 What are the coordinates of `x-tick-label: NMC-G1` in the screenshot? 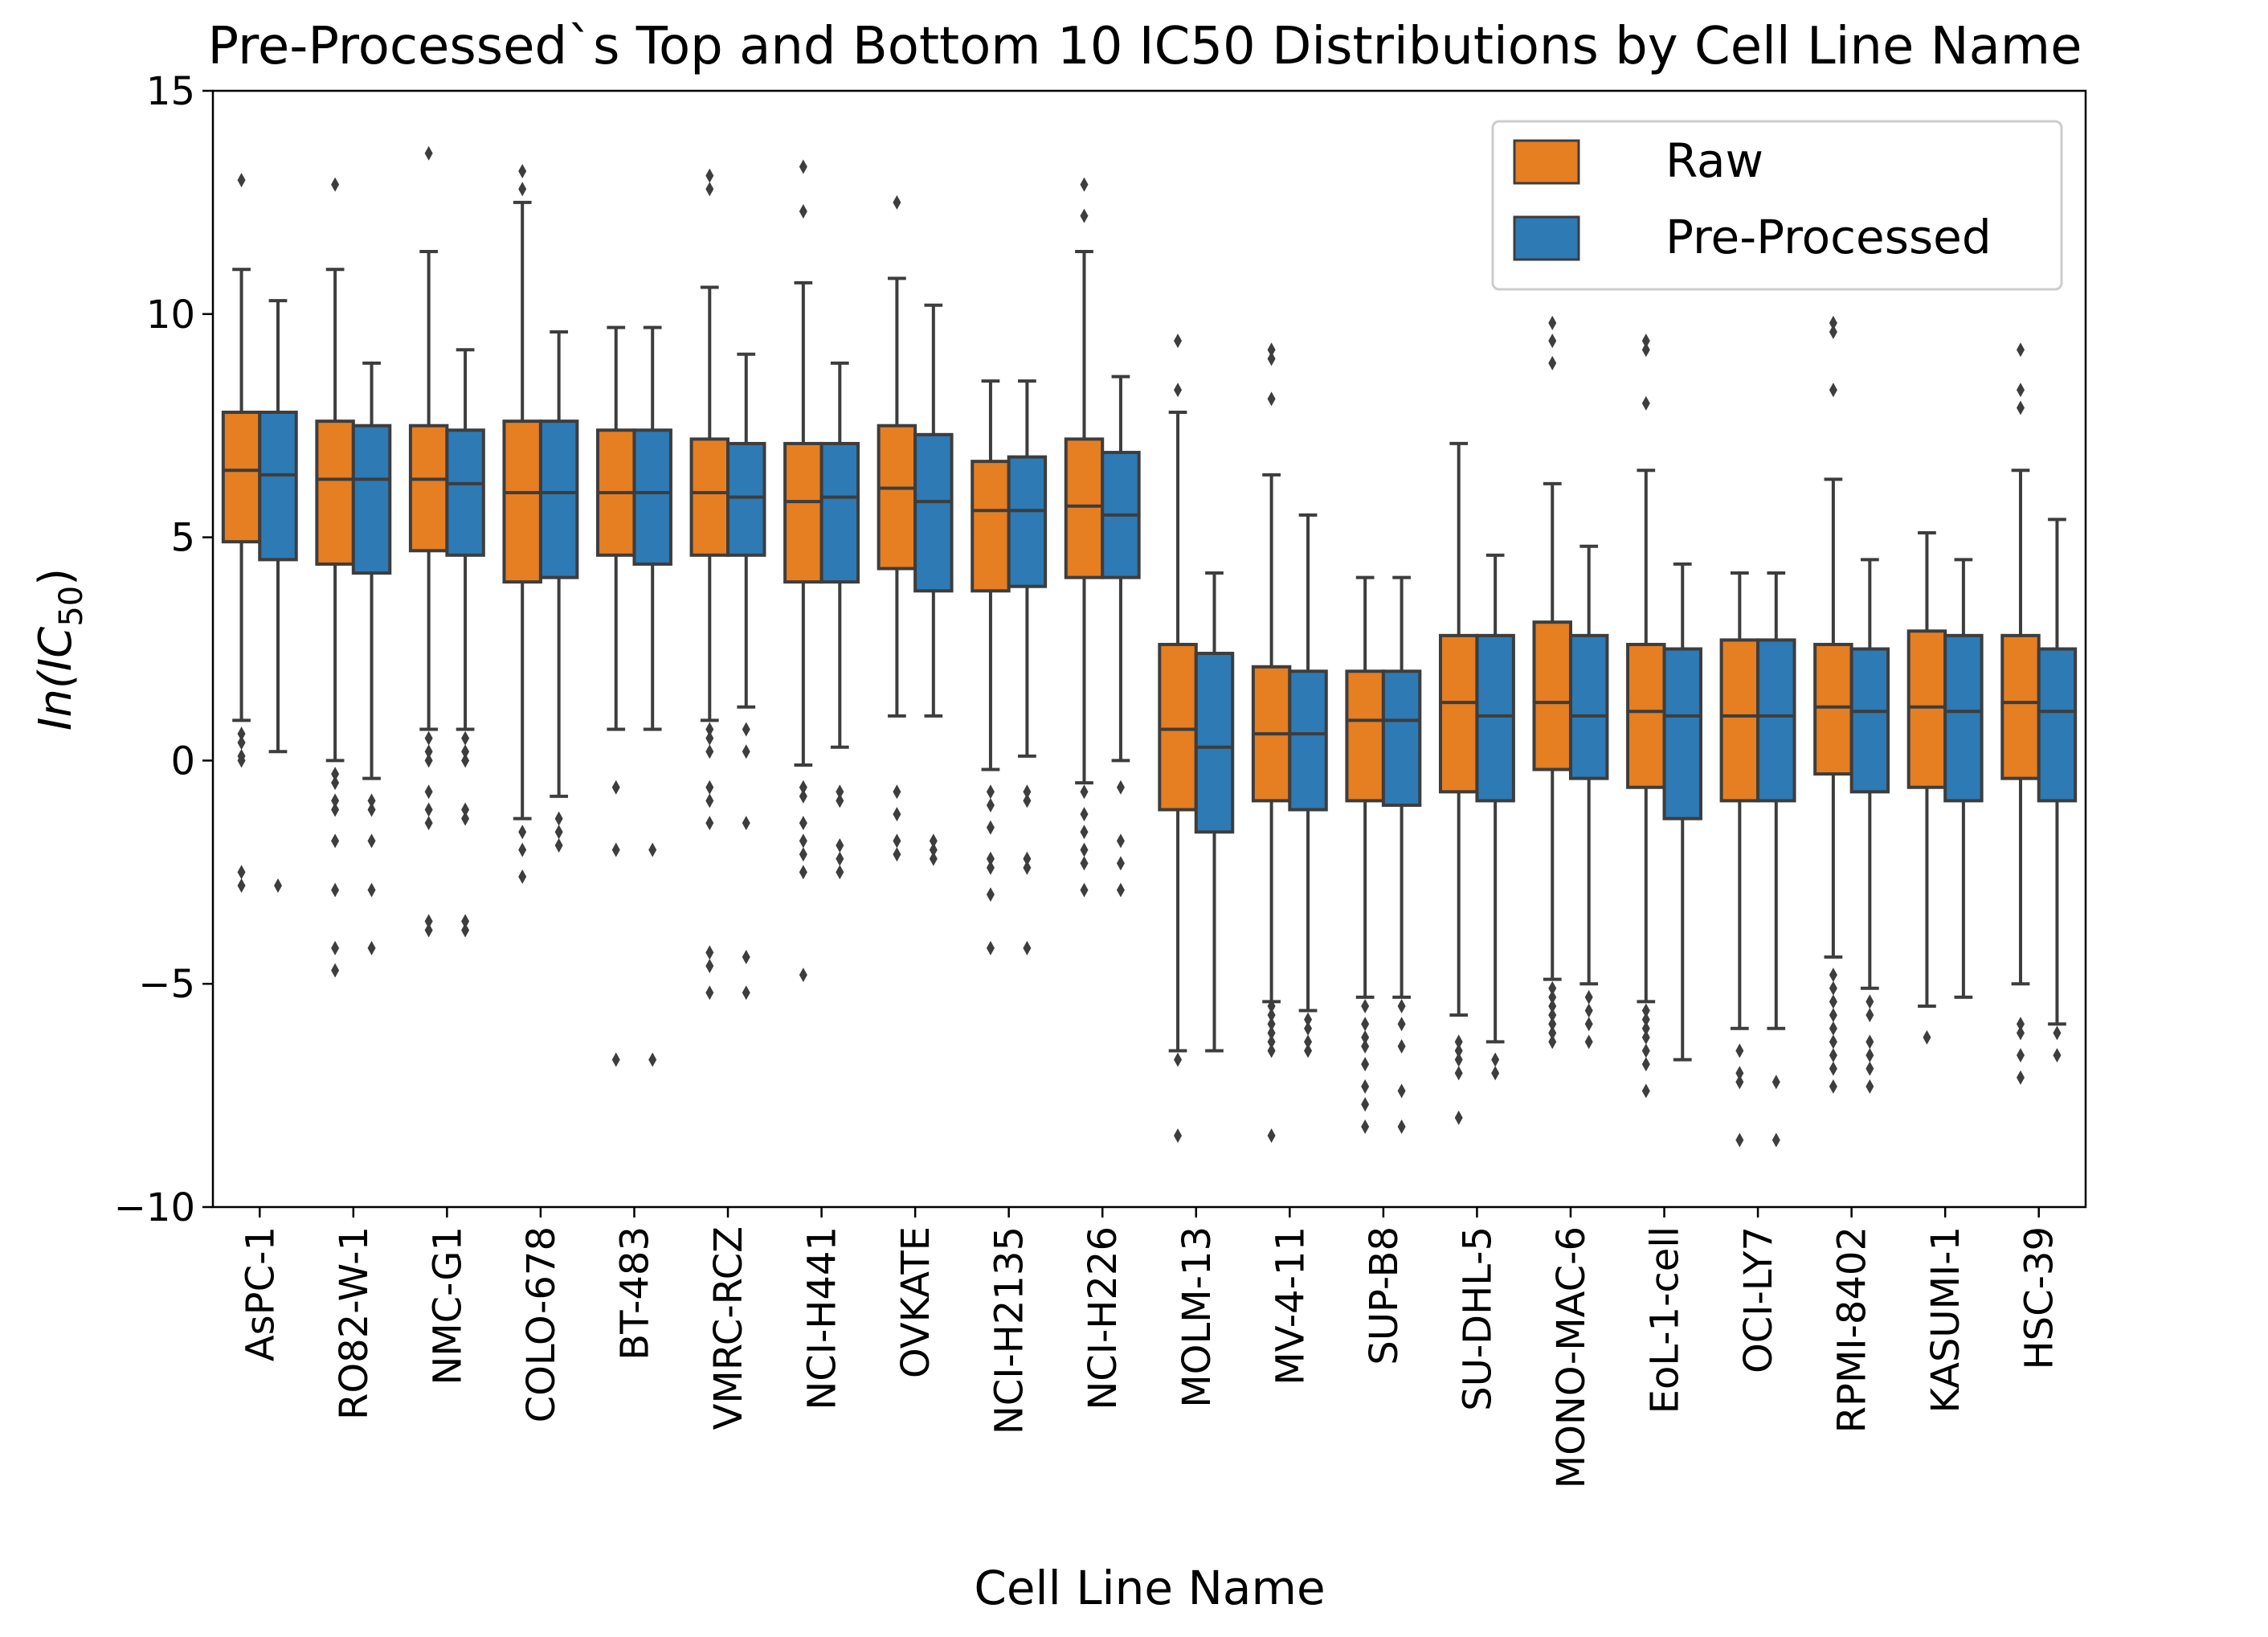 It's located at (448, 1305).